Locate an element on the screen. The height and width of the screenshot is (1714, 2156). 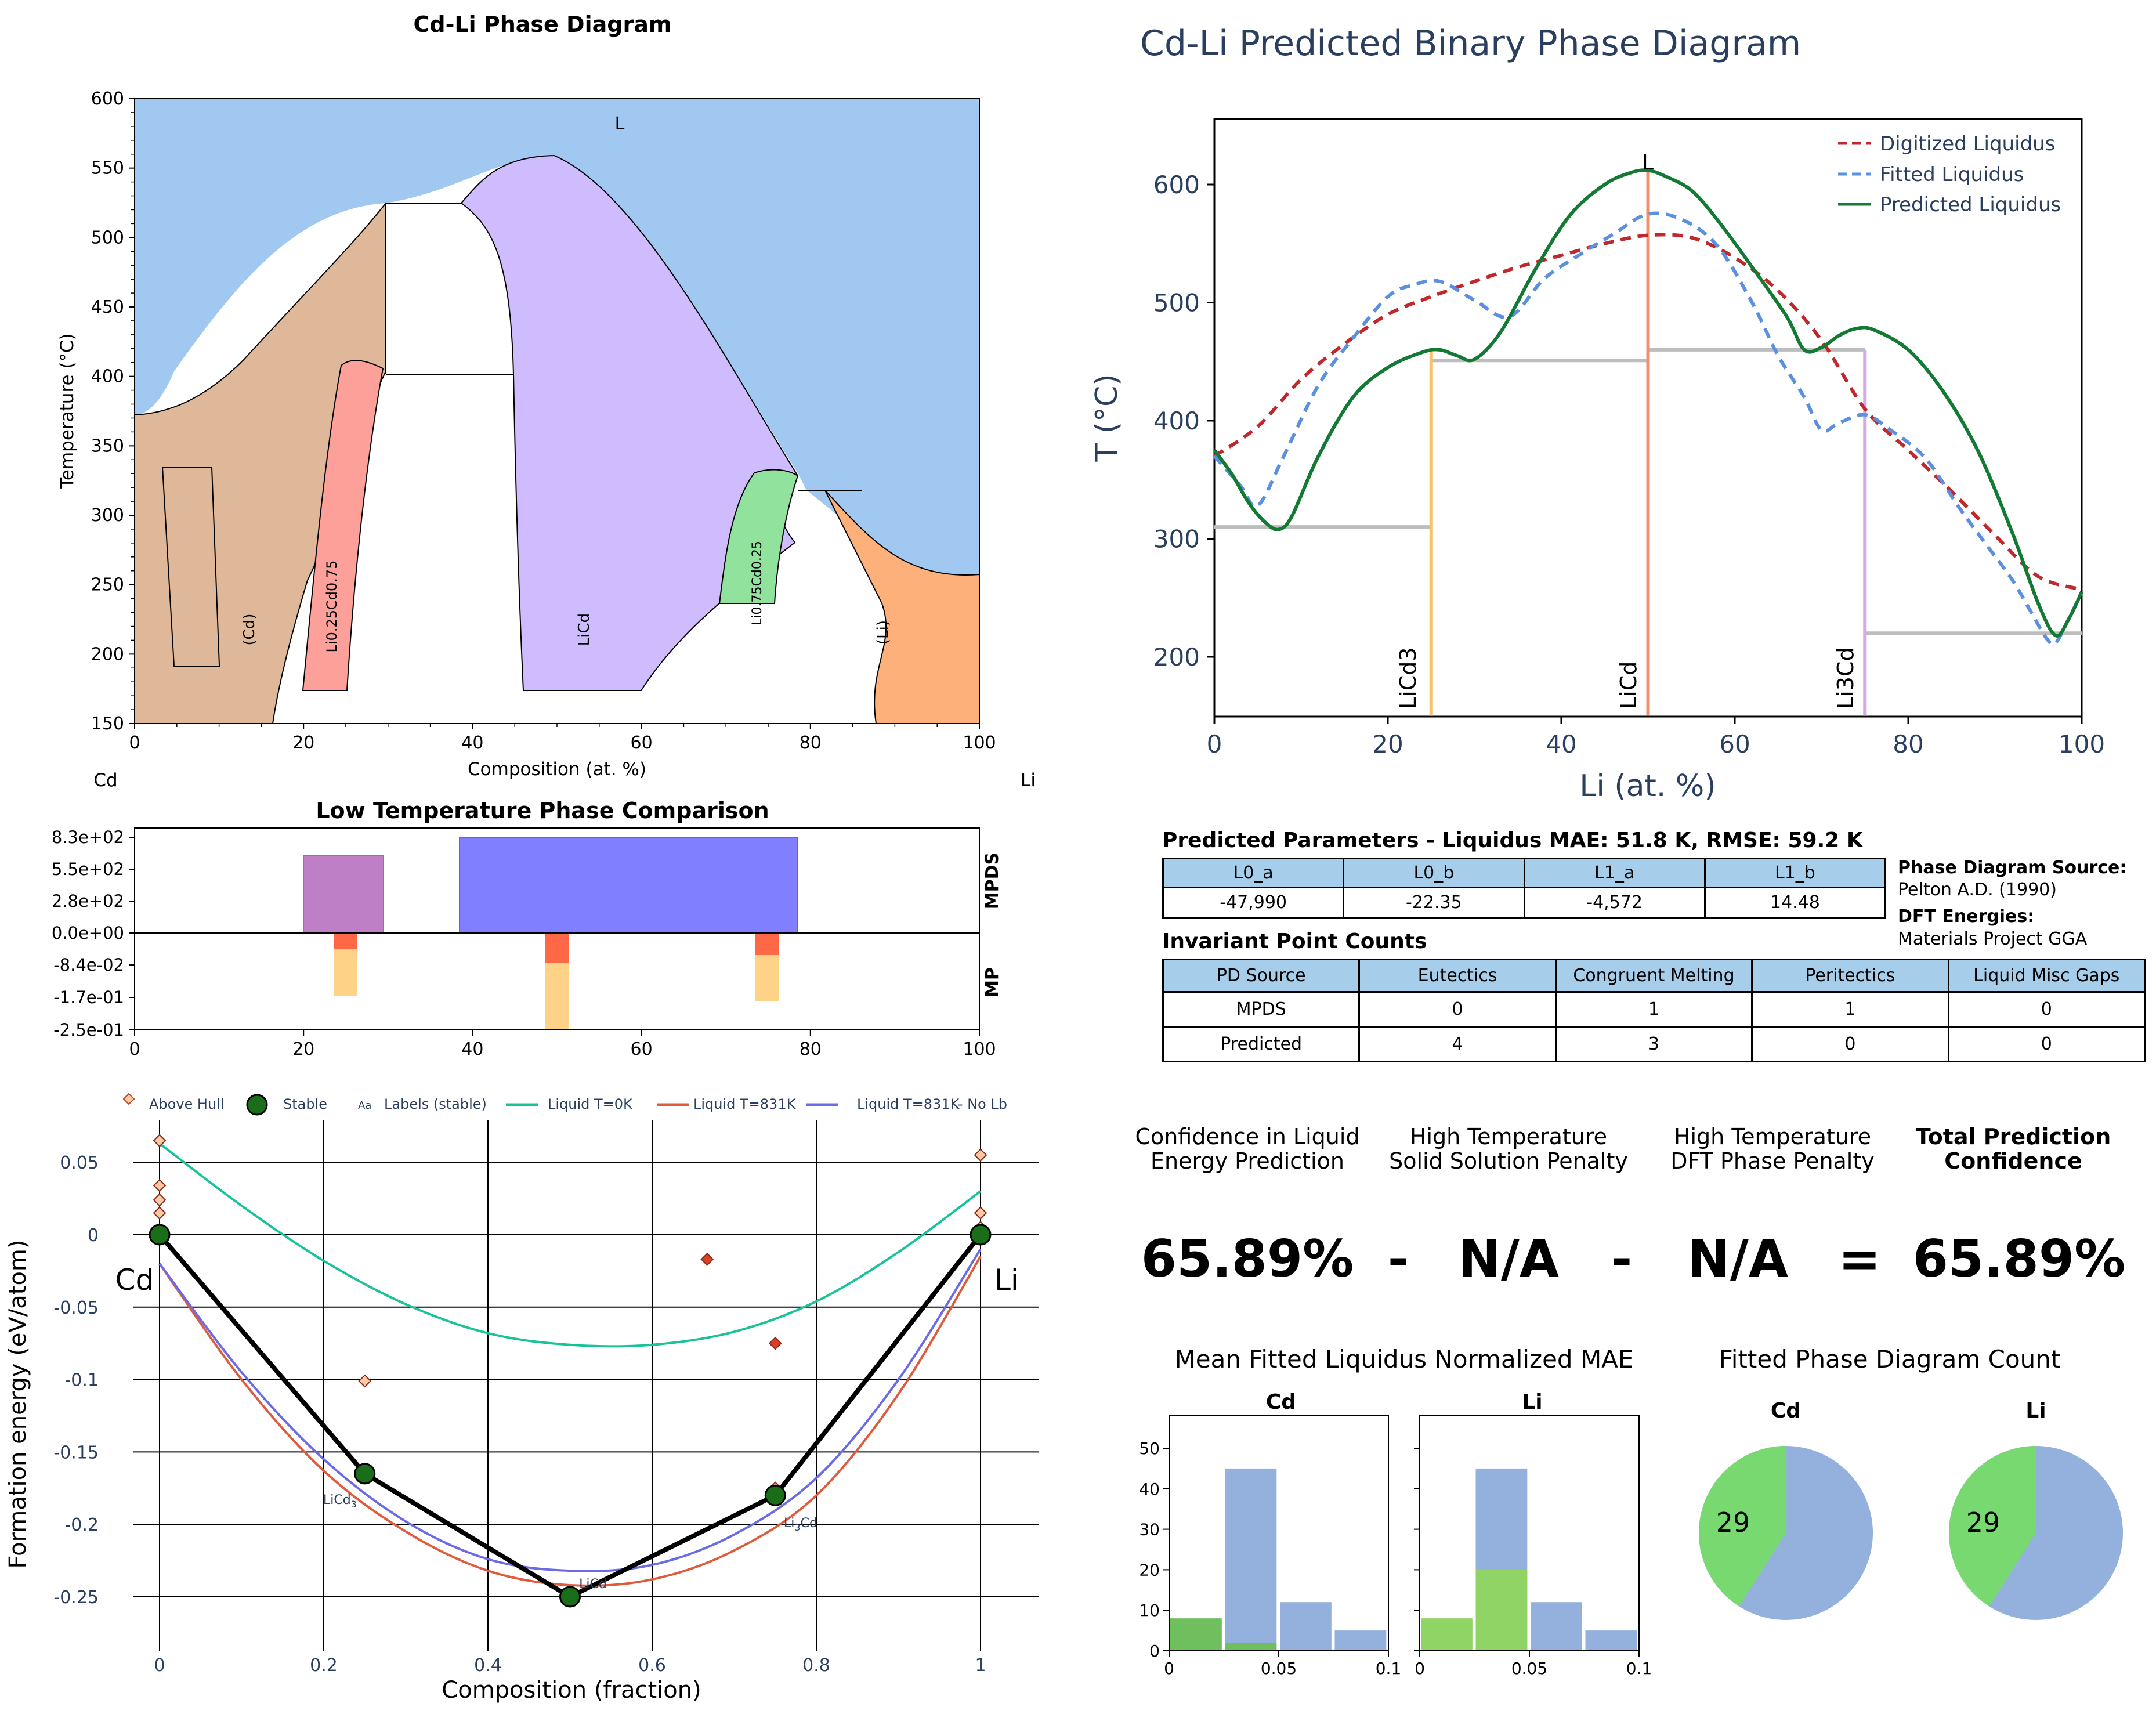
low-temp-x-ticks: 0 20 40 60 80 100 is located at coordinates (562, 1045).